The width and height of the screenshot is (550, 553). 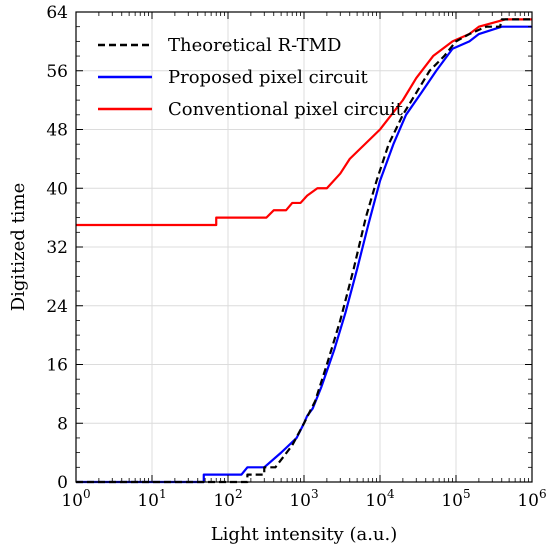 What do you see at coordinates (62, 483) in the screenshot?
I see `y-tick-label: 0` at bounding box center [62, 483].